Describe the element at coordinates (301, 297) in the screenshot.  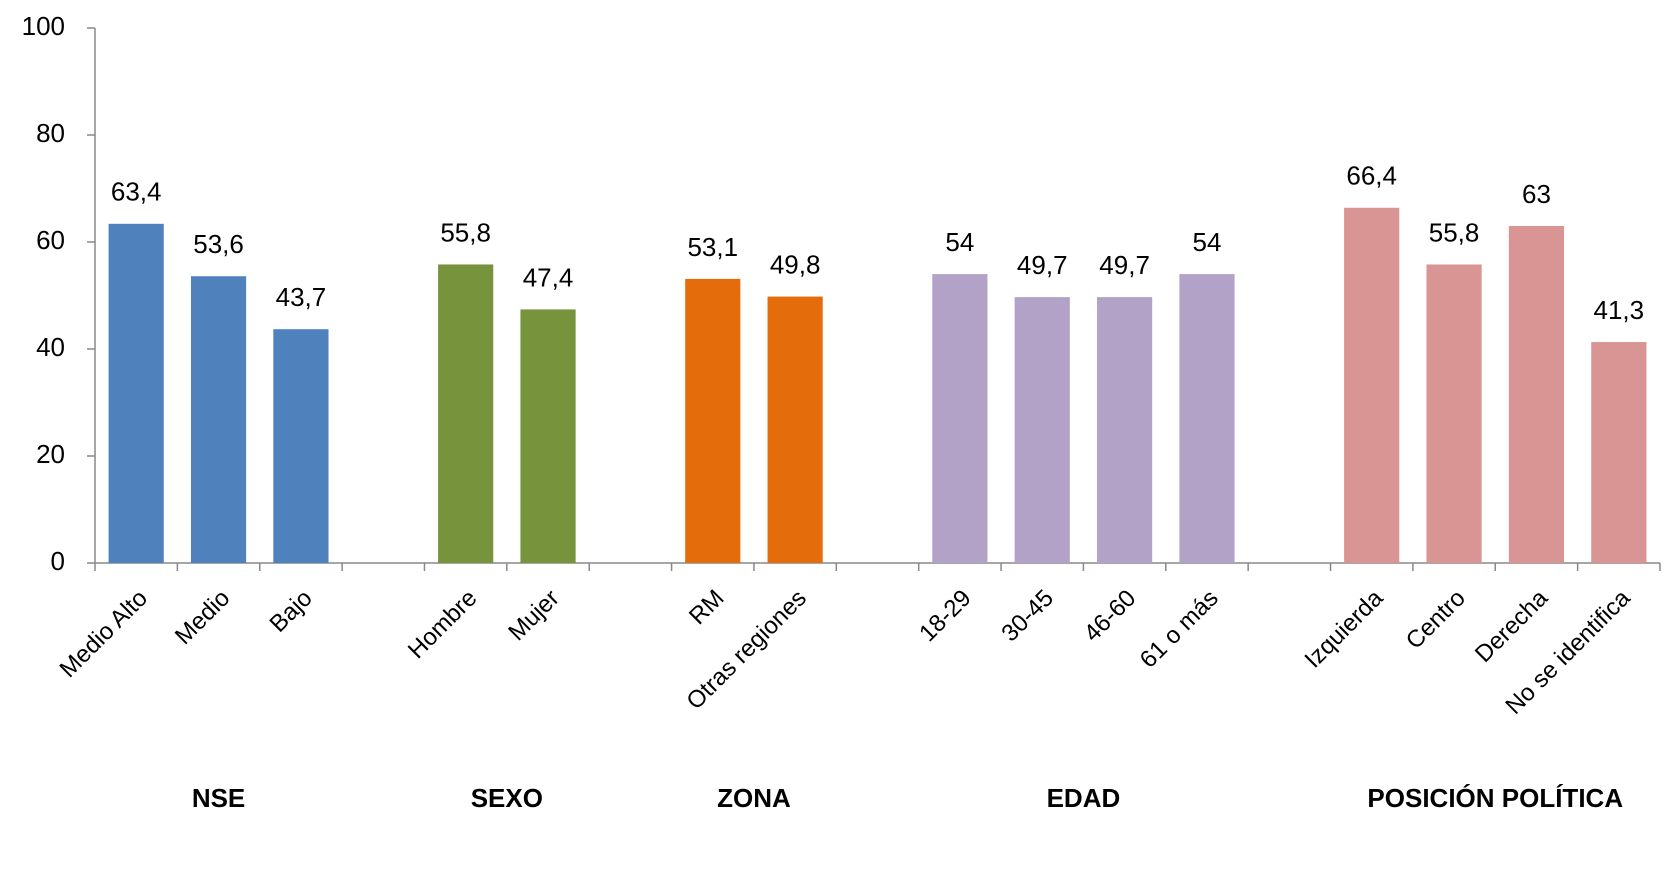
I see `value-label: 43,7` at that location.